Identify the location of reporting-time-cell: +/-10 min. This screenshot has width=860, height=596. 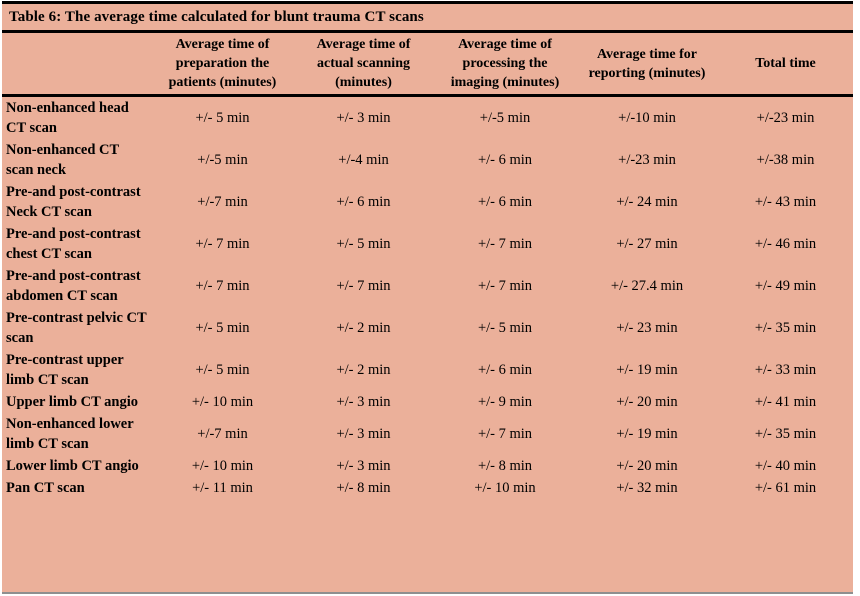
(647, 118).